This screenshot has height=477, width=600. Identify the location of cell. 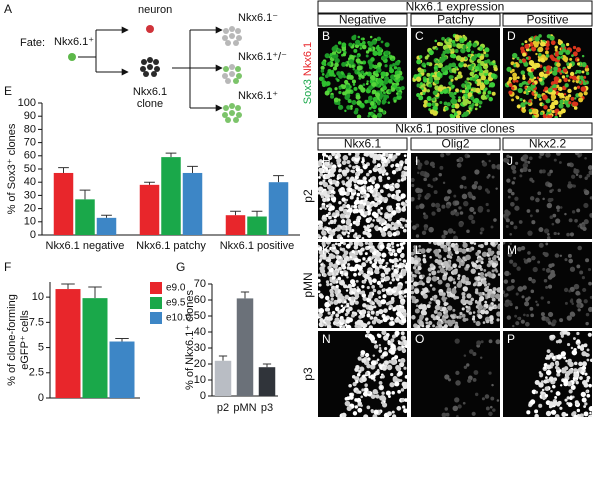
(144, 62).